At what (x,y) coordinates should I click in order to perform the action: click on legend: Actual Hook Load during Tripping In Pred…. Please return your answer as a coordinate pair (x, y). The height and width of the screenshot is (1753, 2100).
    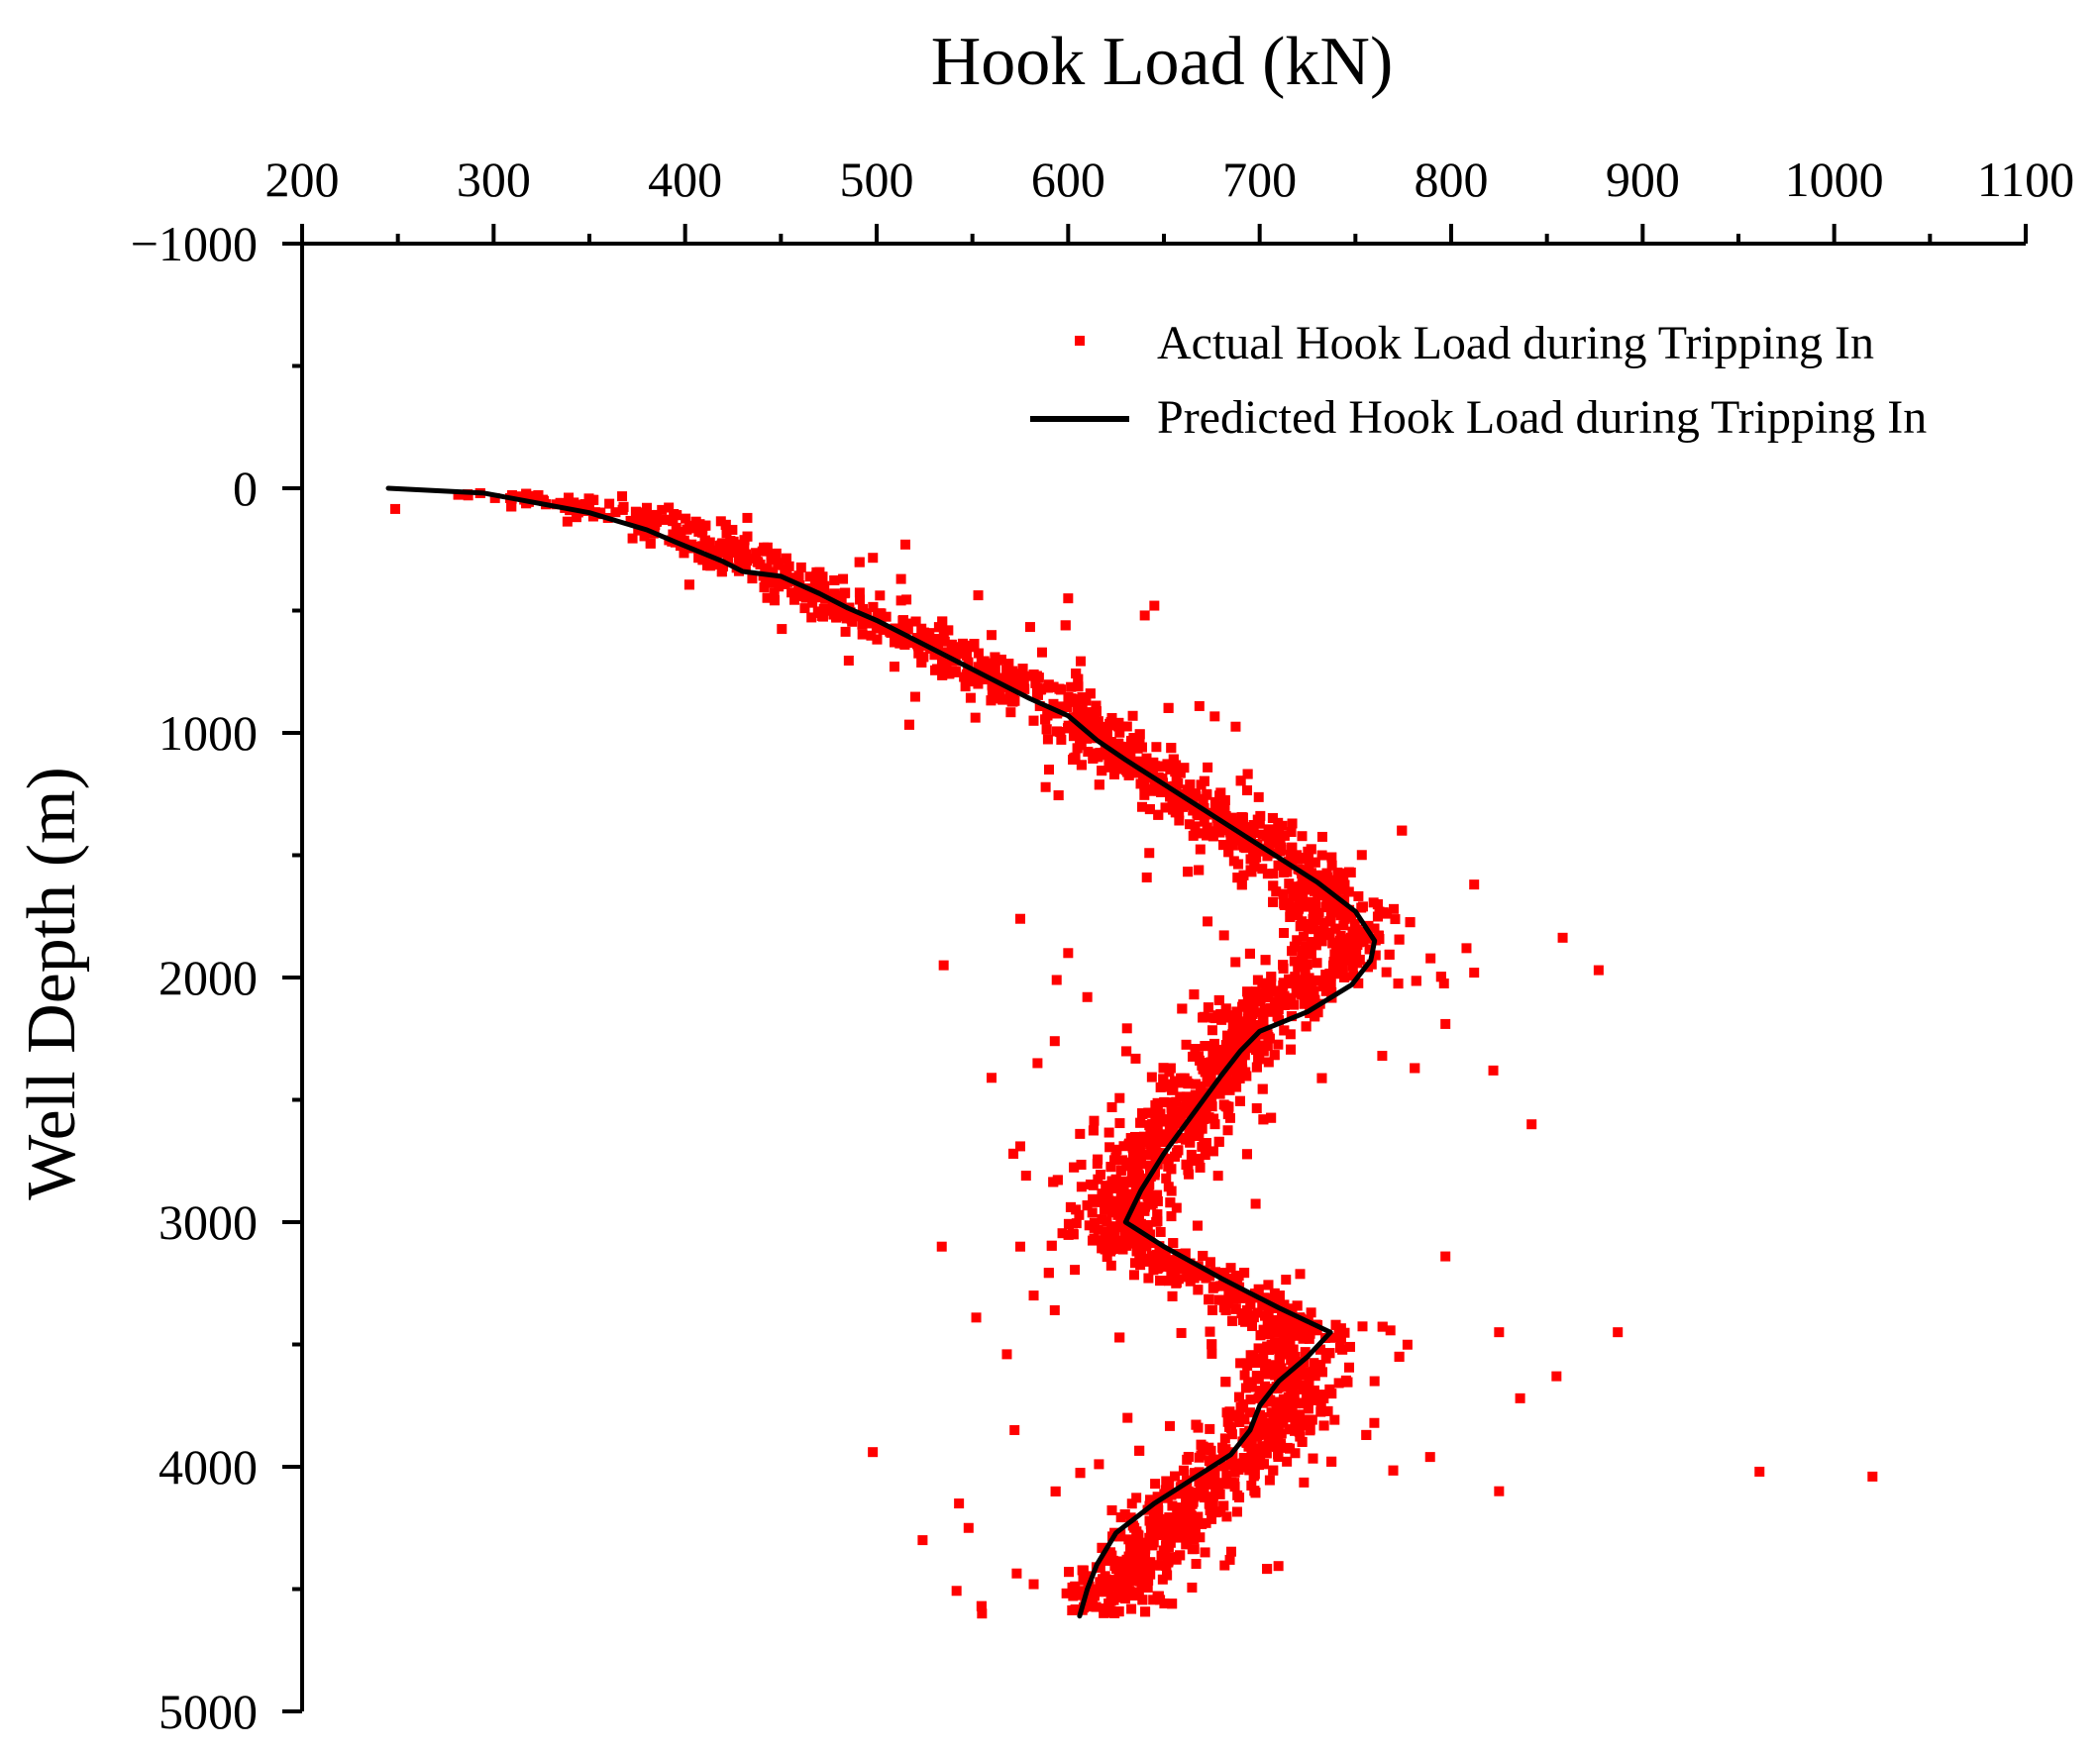
    Looking at the image, I should click on (1478, 380).